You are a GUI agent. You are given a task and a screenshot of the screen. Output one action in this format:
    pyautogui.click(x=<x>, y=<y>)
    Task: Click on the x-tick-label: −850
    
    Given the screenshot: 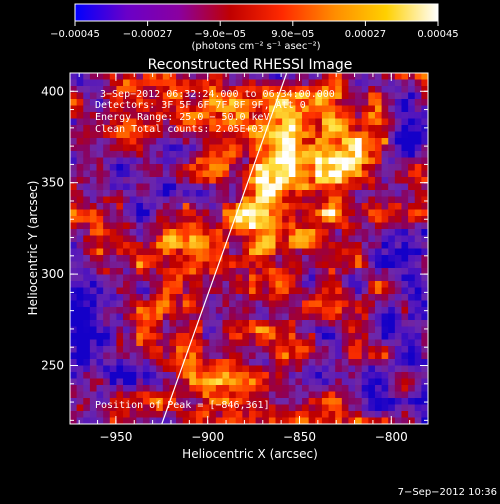 What is the action you would take?
    pyautogui.click(x=299, y=437)
    